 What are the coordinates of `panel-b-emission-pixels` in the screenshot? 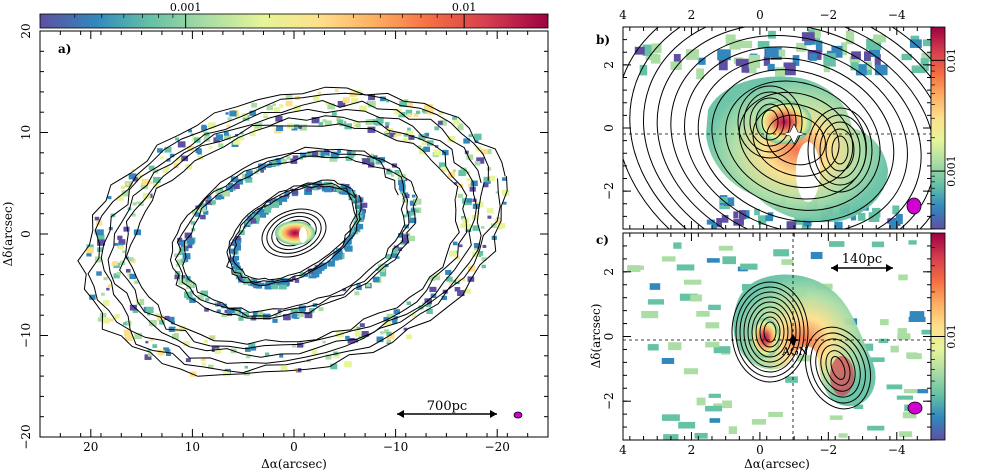 It's located at (782, 129).